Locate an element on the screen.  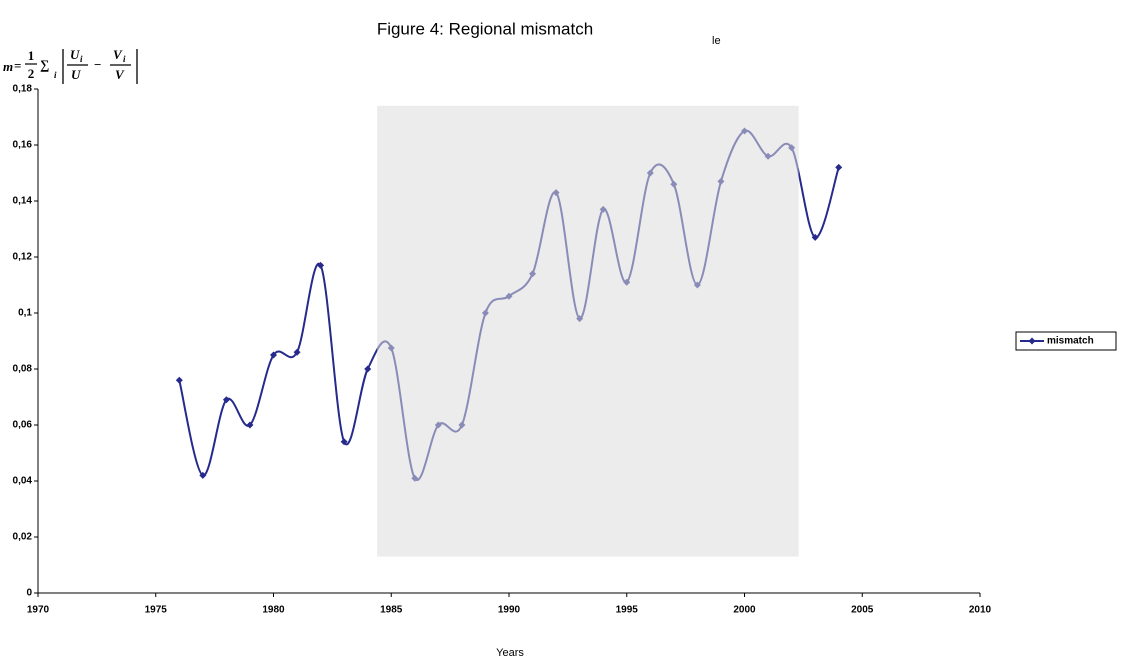
y-tick-label: 0,1 is located at coordinates (25, 313).